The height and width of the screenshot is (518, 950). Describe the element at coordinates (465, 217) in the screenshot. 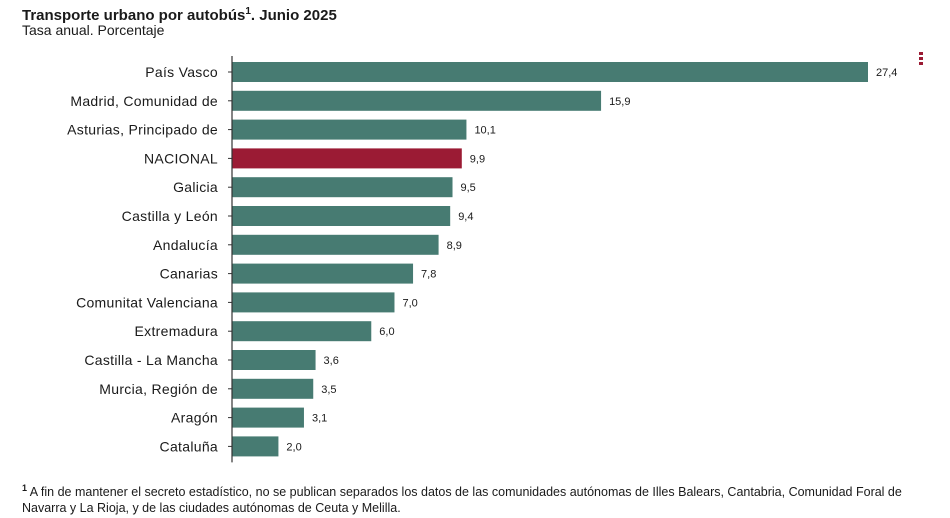

I see `value-label: 9,4` at that location.